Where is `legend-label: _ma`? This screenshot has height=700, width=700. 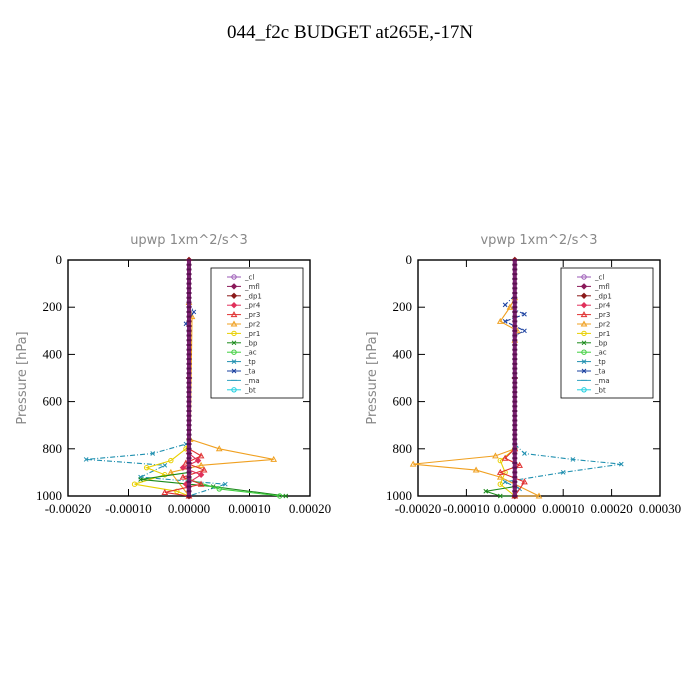 legend-label: _ma is located at coordinates (252, 381).